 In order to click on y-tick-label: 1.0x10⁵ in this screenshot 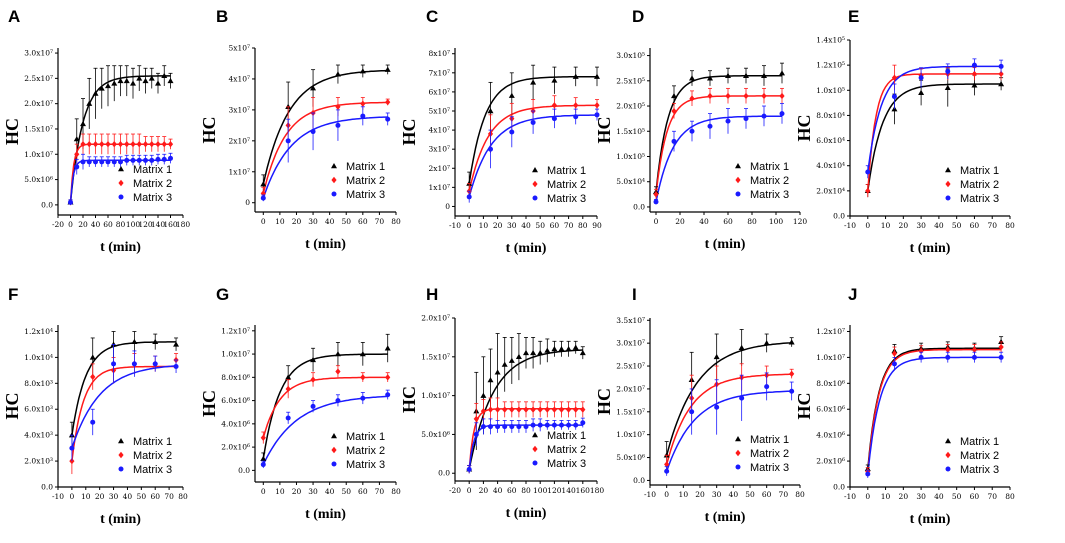, I will do `click(630, 156)`.